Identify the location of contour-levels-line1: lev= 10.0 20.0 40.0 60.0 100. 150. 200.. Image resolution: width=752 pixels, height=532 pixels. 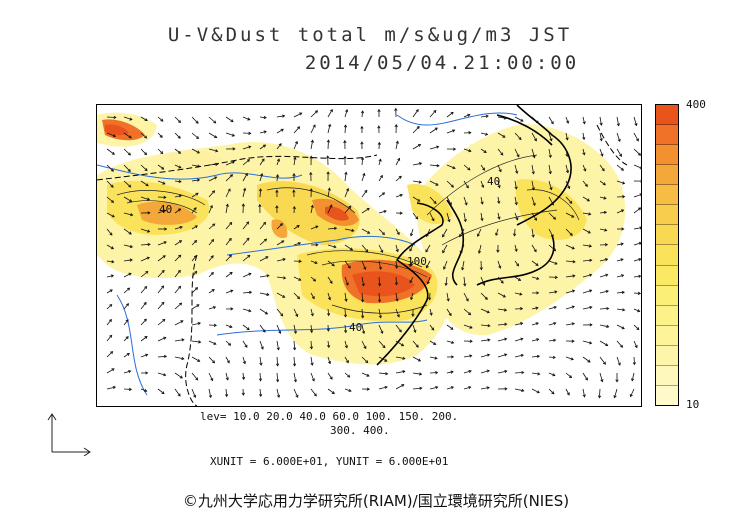
(329, 416).